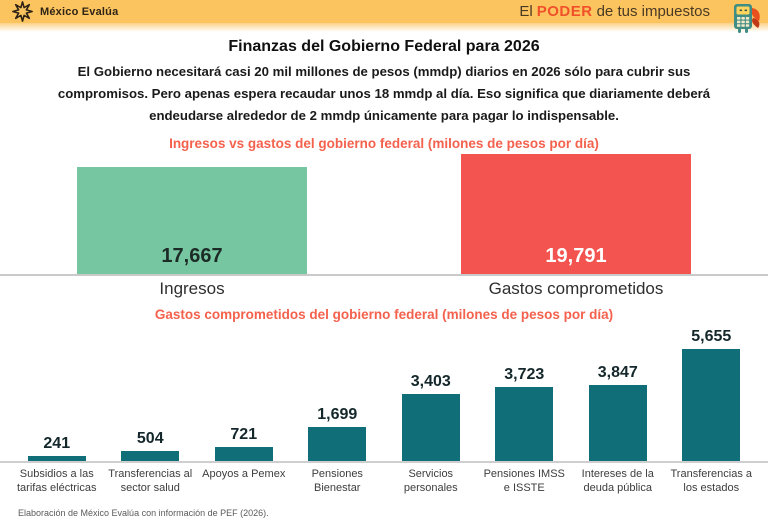 The width and height of the screenshot is (768, 525). I want to click on chart2-value-label-4: 3,403, so click(430, 381).